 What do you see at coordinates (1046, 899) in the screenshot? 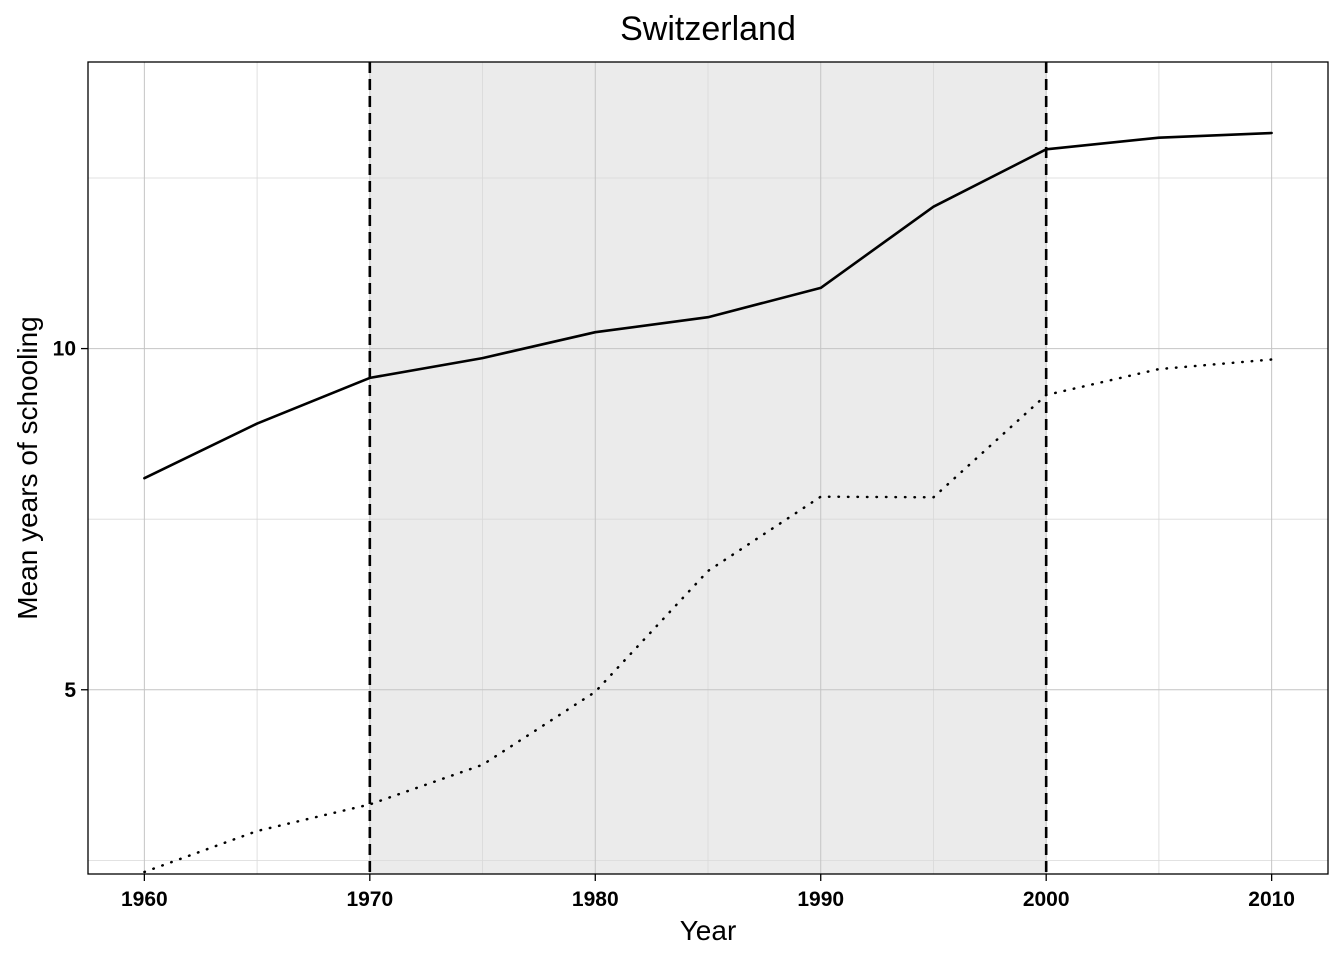
I see `x-tick-label: 2000` at bounding box center [1046, 899].